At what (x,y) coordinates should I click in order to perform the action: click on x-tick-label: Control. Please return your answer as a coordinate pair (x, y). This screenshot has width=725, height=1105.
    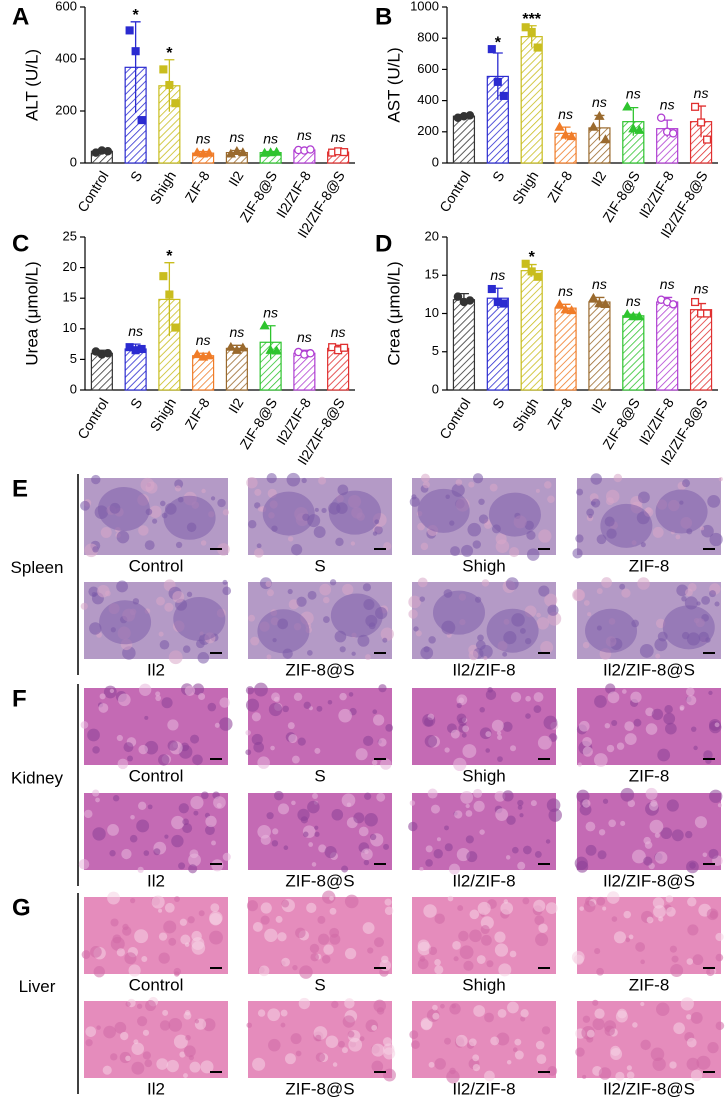
    Looking at the image, I should click on (92, 418).